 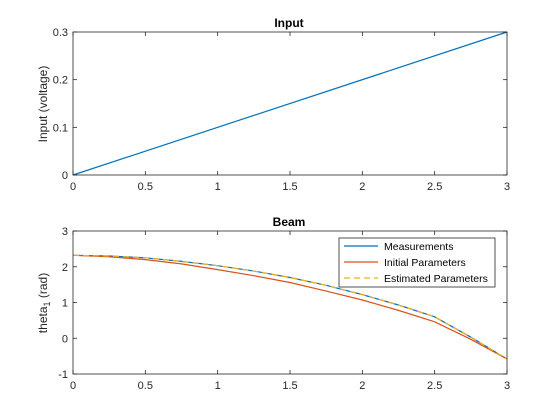 I want to click on input-chart-title: Input, so click(x=288, y=23).